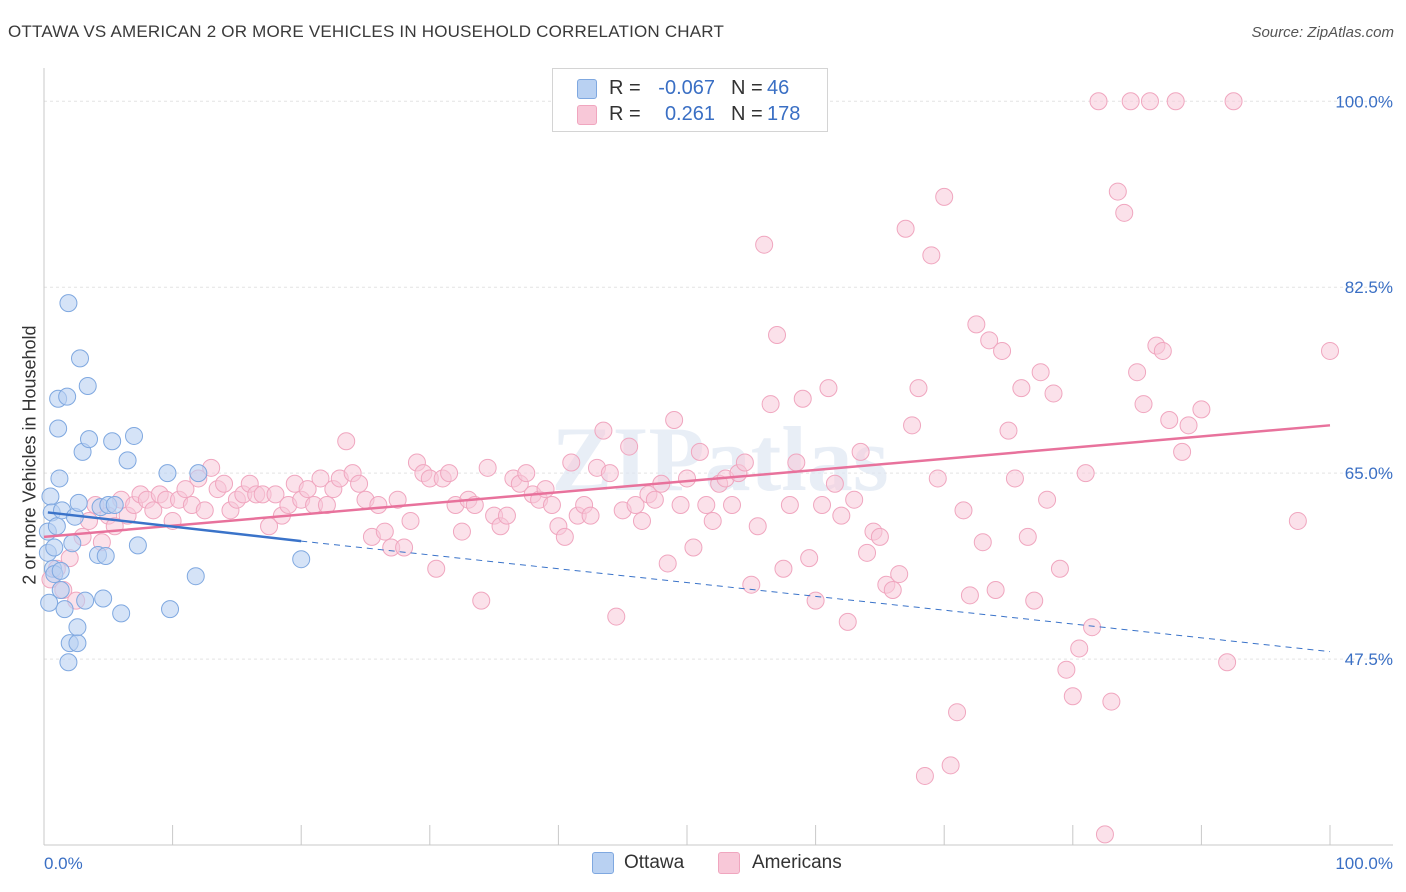 Image resolution: width=1406 pixels, height=892 pixels. Describe the element at coordinates (687, 481) in the screenshot. I see `americans-trend-line` at that location.